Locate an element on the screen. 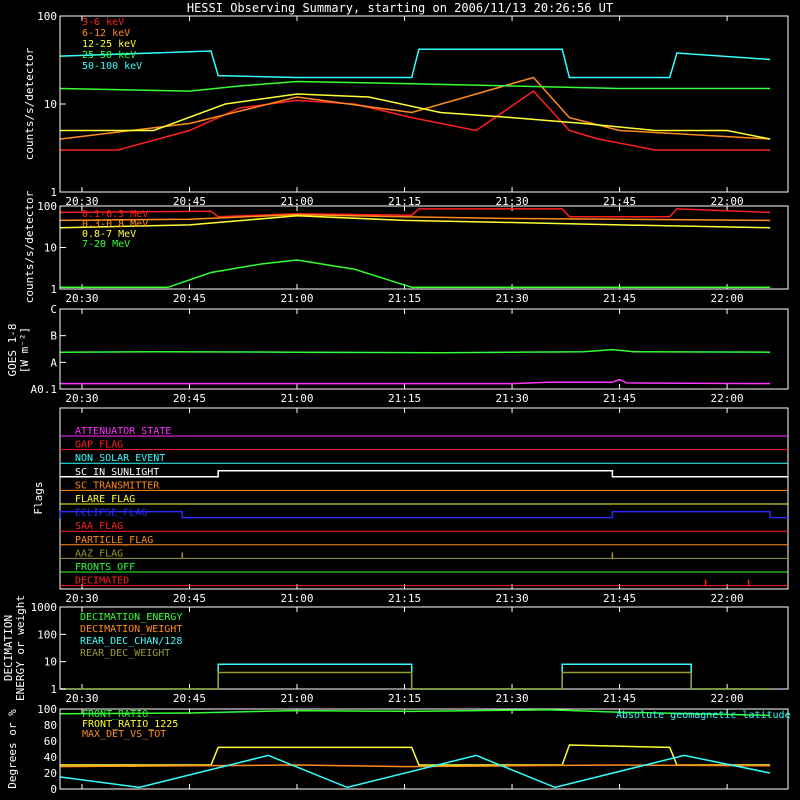 Image resolution: width=800 pixels, height=800 pixels. legend-entry: 50-100 keV is located at coordinates (112, 66).